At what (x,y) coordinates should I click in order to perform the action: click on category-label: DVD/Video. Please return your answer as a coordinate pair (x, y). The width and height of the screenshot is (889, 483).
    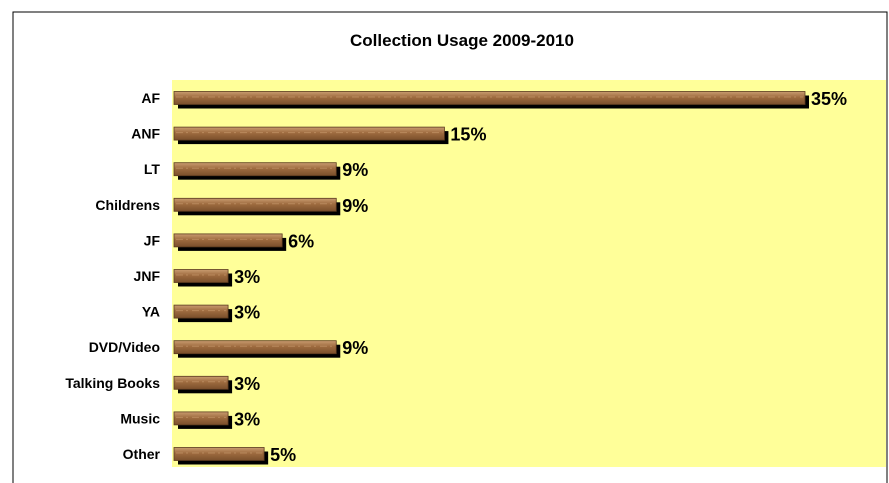
    Looking at the image, I should click on (124, 347).